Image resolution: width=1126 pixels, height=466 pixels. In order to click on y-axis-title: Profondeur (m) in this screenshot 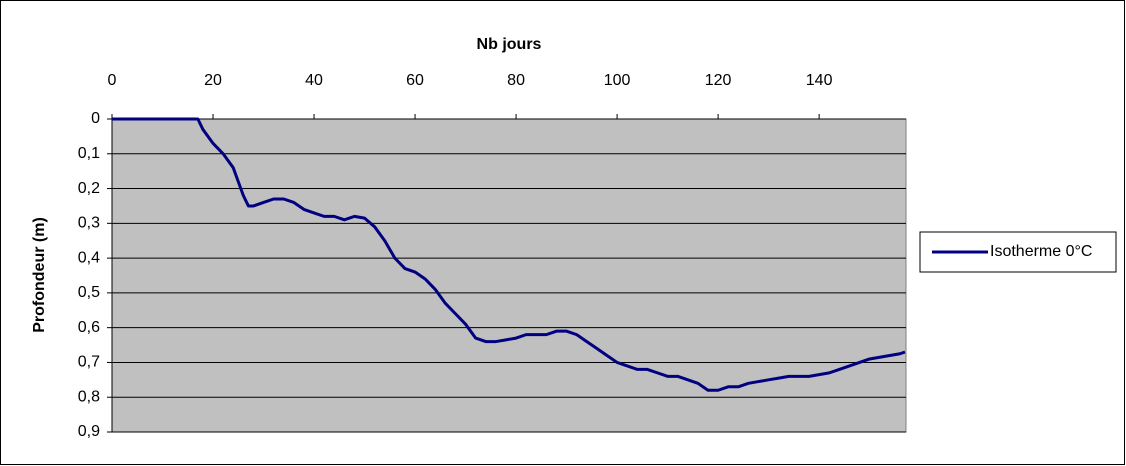, I will do `click(39, 275)`.